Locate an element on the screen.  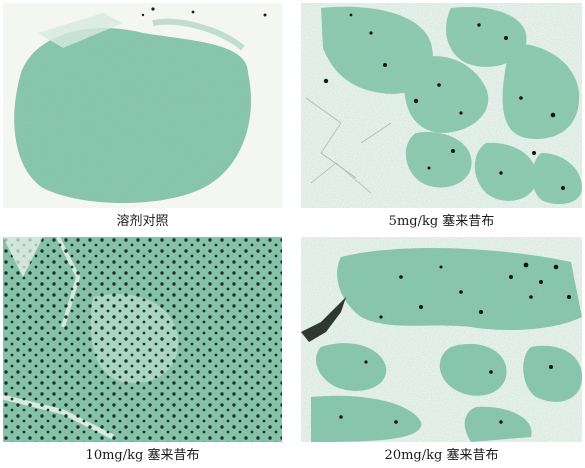
caption-5mg-kg: 5mg/kg 塞来昔布 is located at coordinates (441, 221).